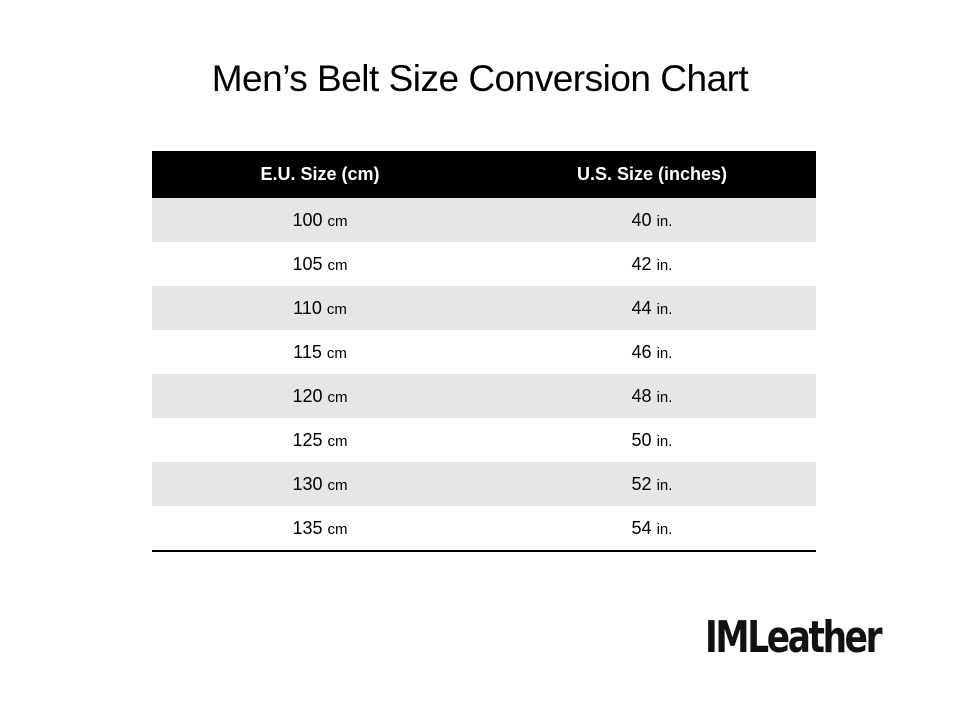  What do you see at coordinates (641, 439) in the screenshot?
I see `cell-number: 50` at bounding box center [641, 439].